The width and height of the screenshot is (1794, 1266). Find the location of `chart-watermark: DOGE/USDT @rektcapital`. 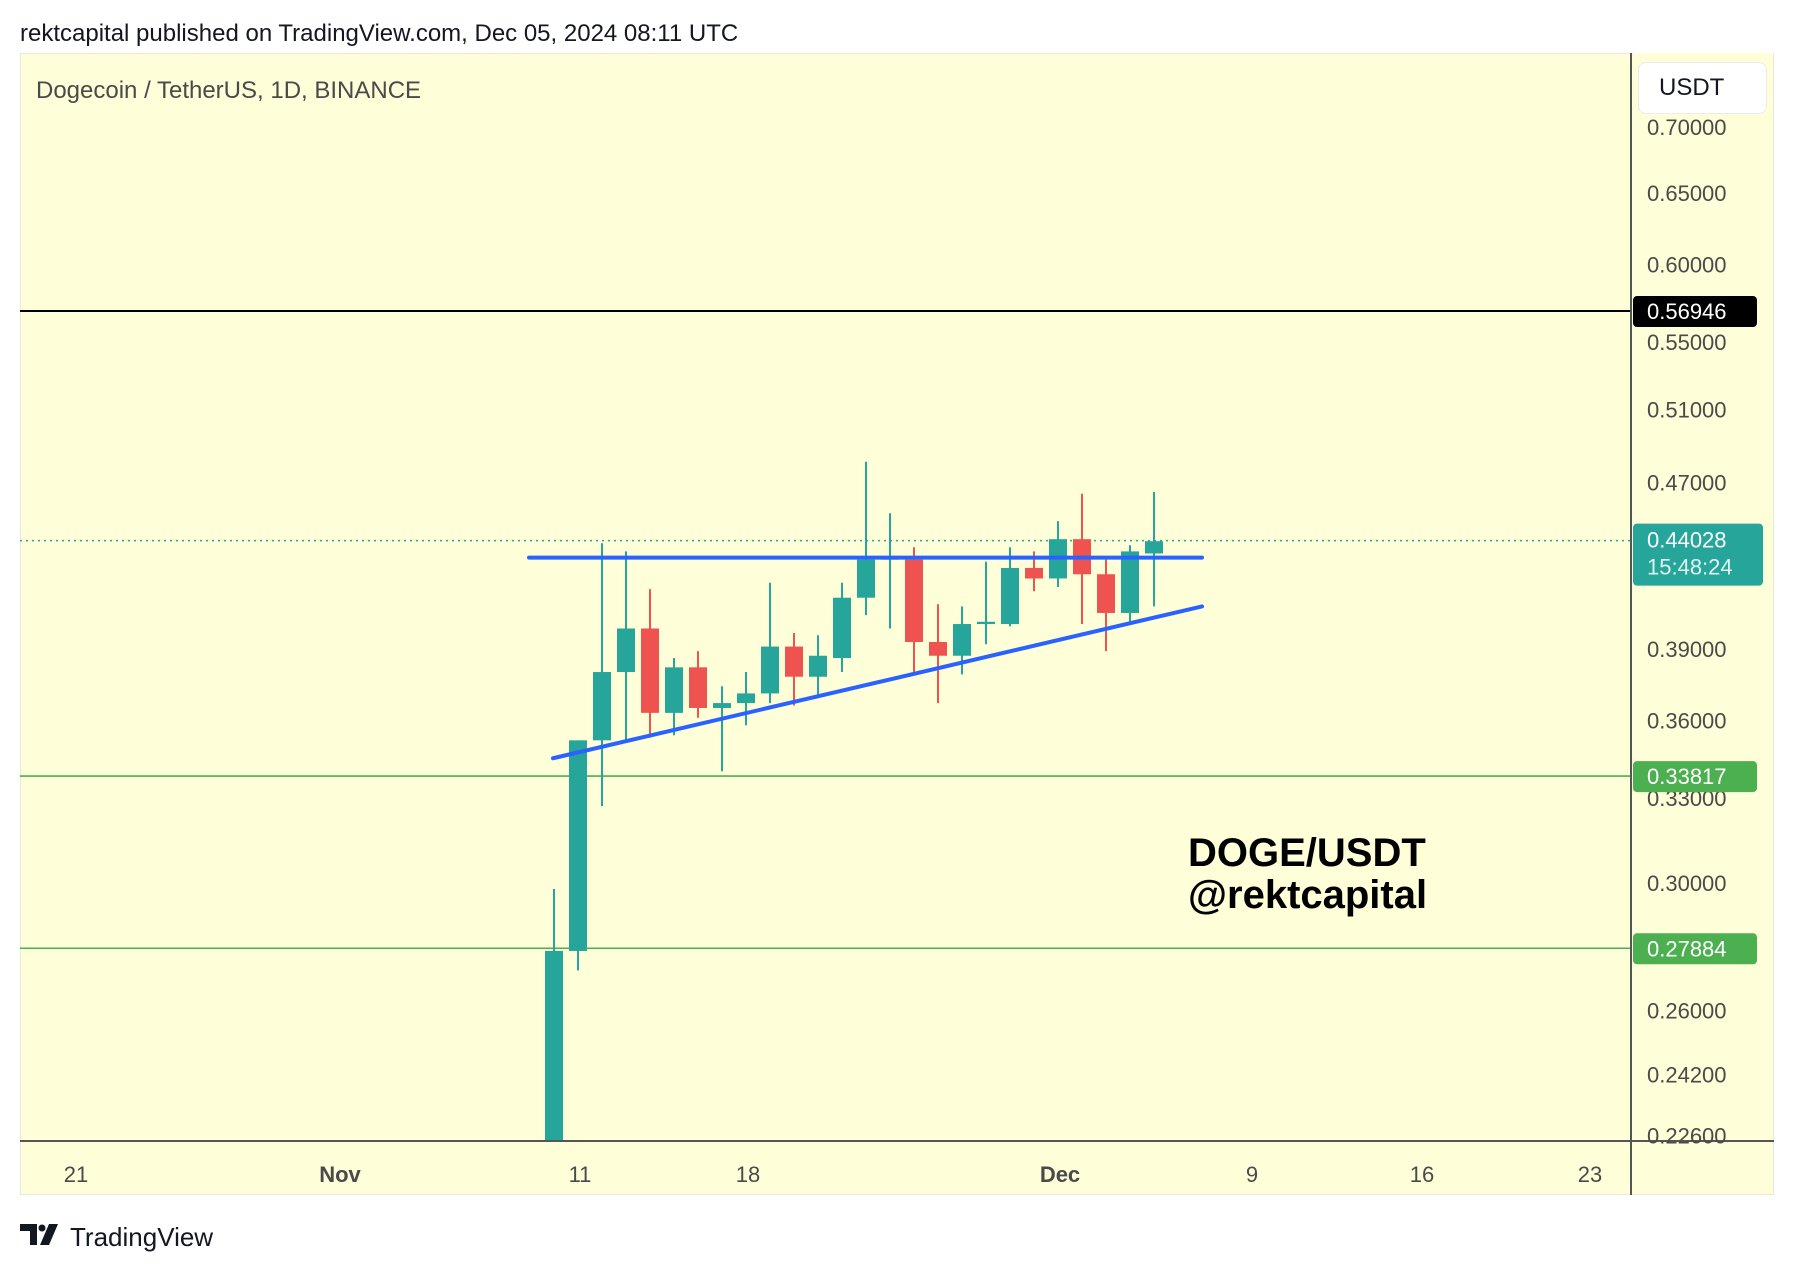

chart-watermark: DOGE/USDT @rektcapital is located at coordinates (1307, 874).